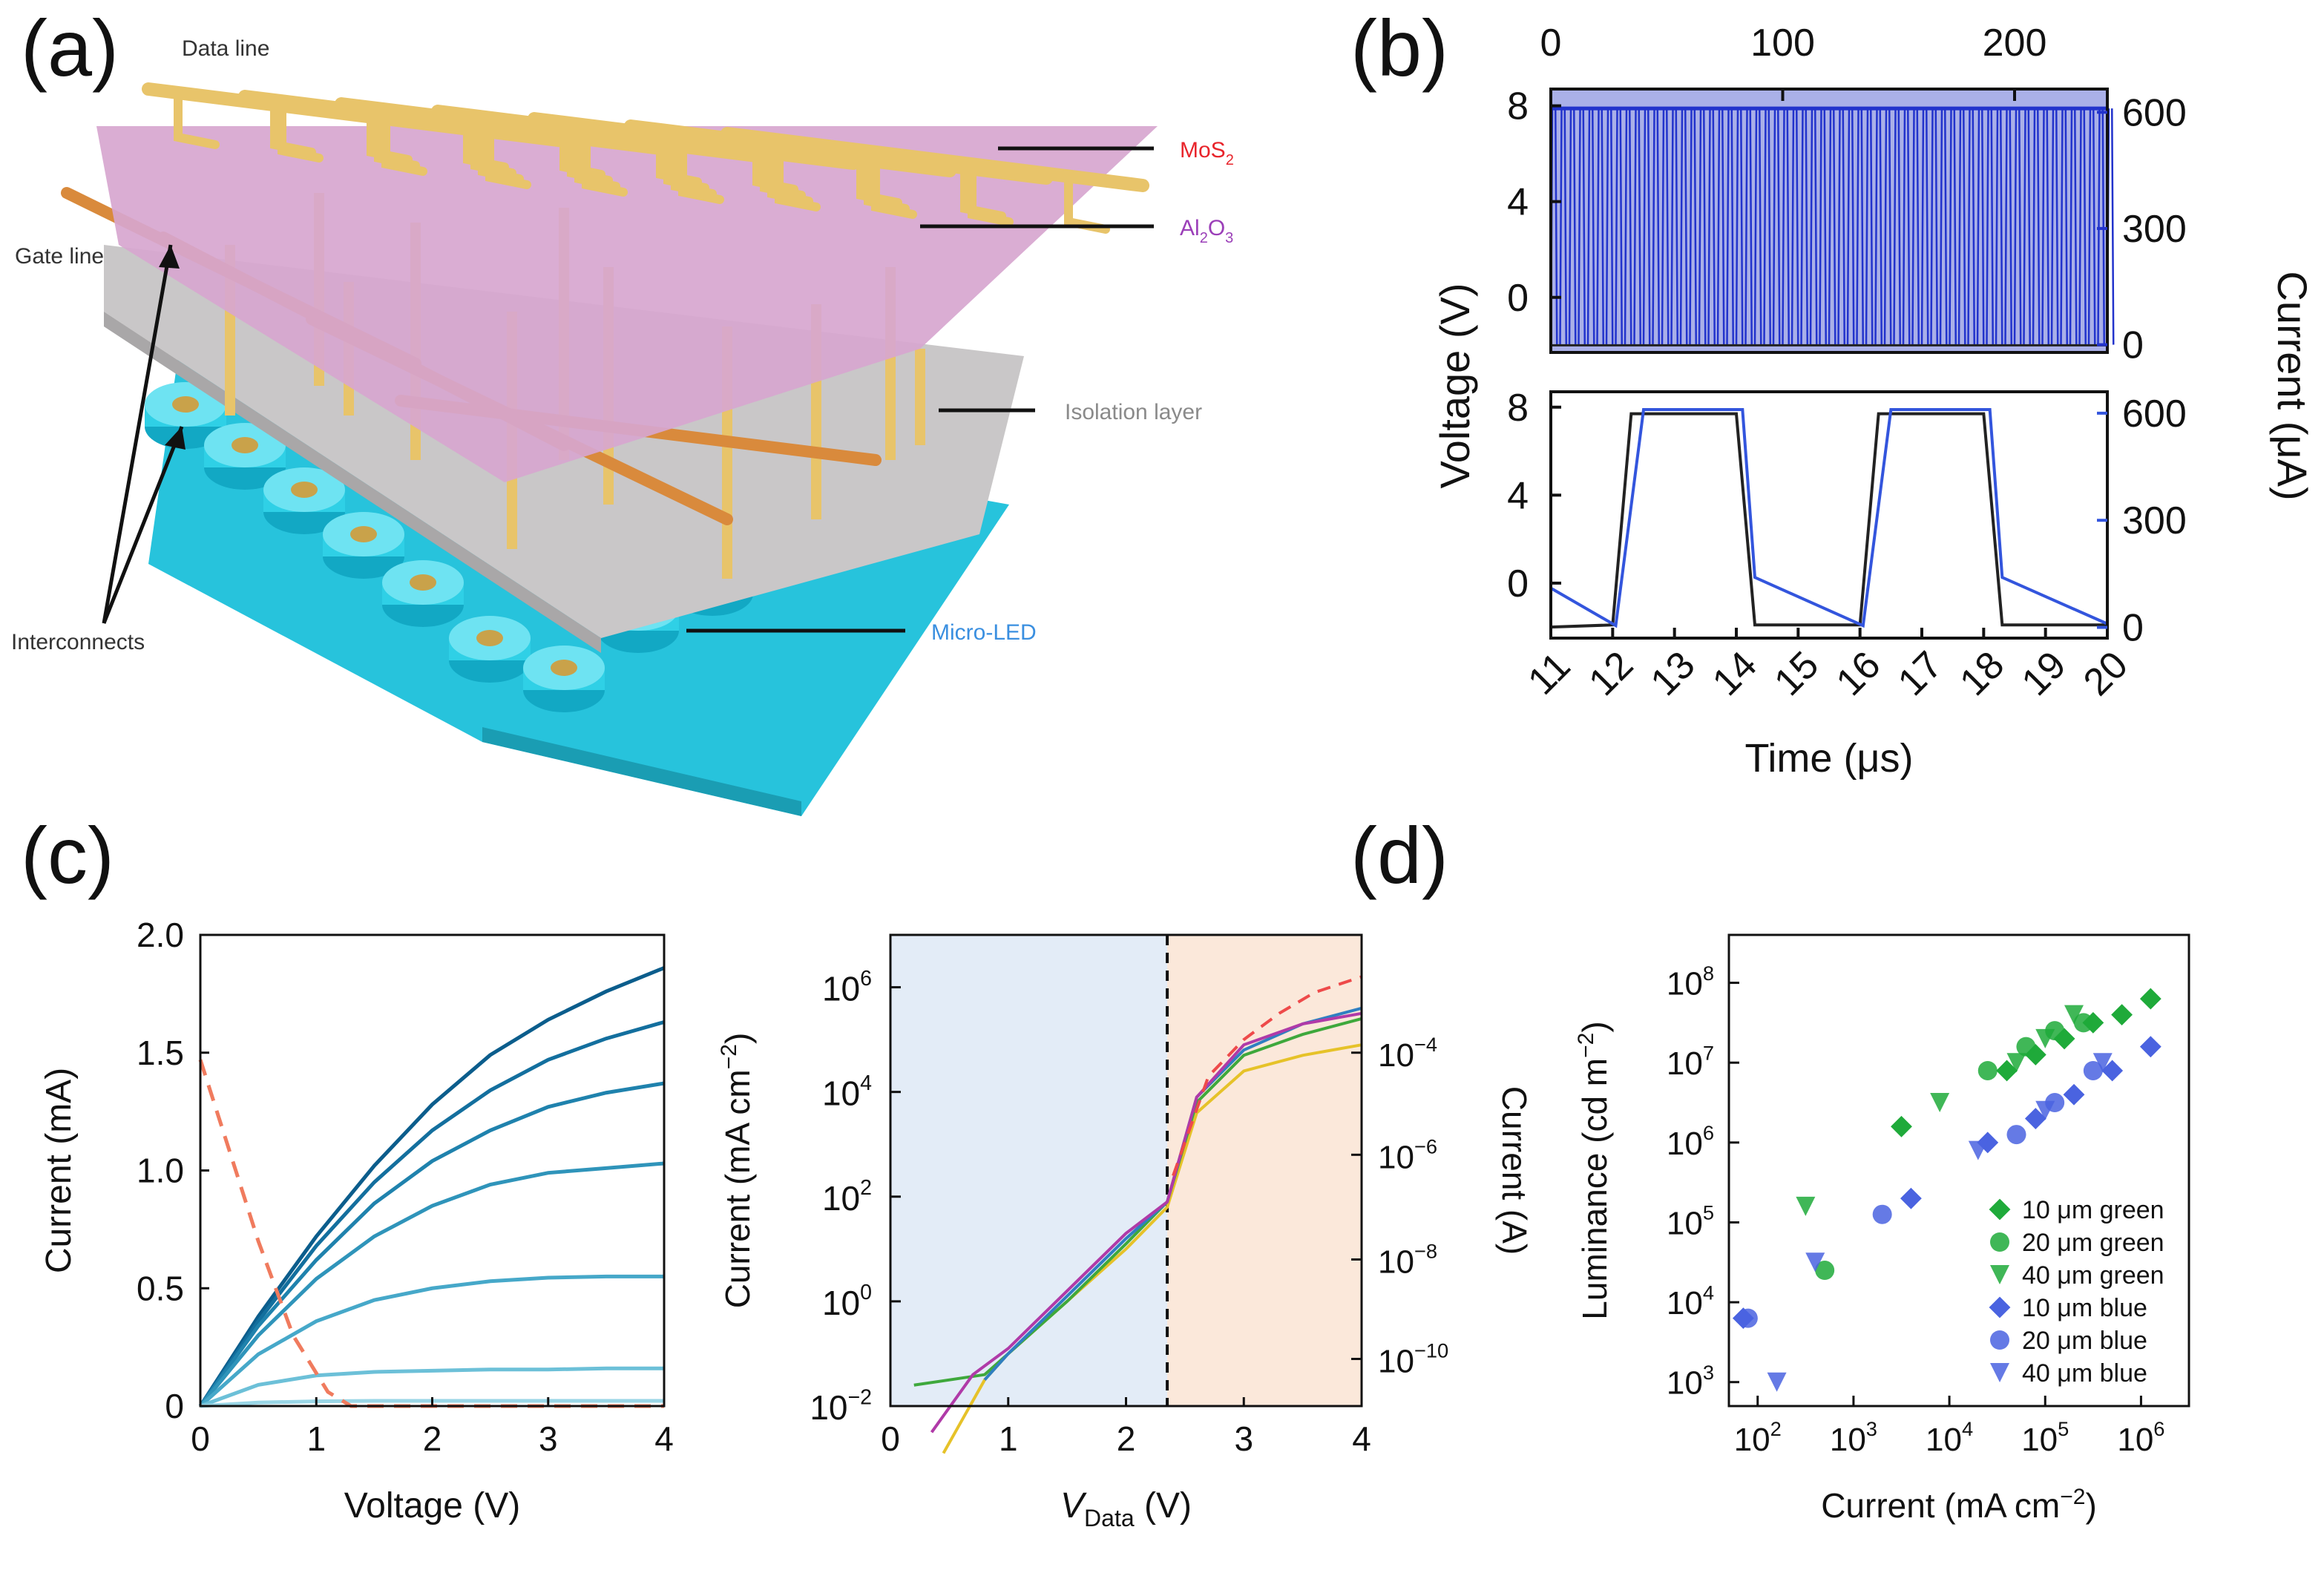  Describe the element at coordinates (847, 1301) in the screenshot. I see `y-left-tick-label: 10⁰` at that location.